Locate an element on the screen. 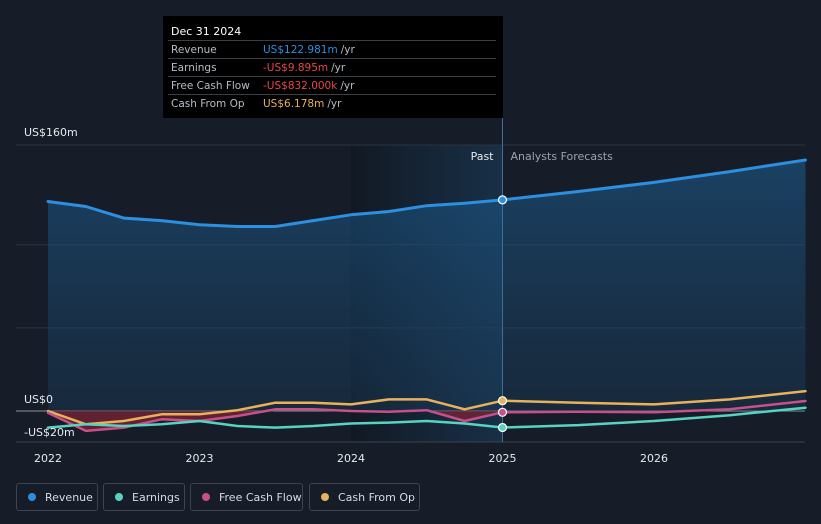  x-tick-label: 2022 is located at coordinates (48, 458).